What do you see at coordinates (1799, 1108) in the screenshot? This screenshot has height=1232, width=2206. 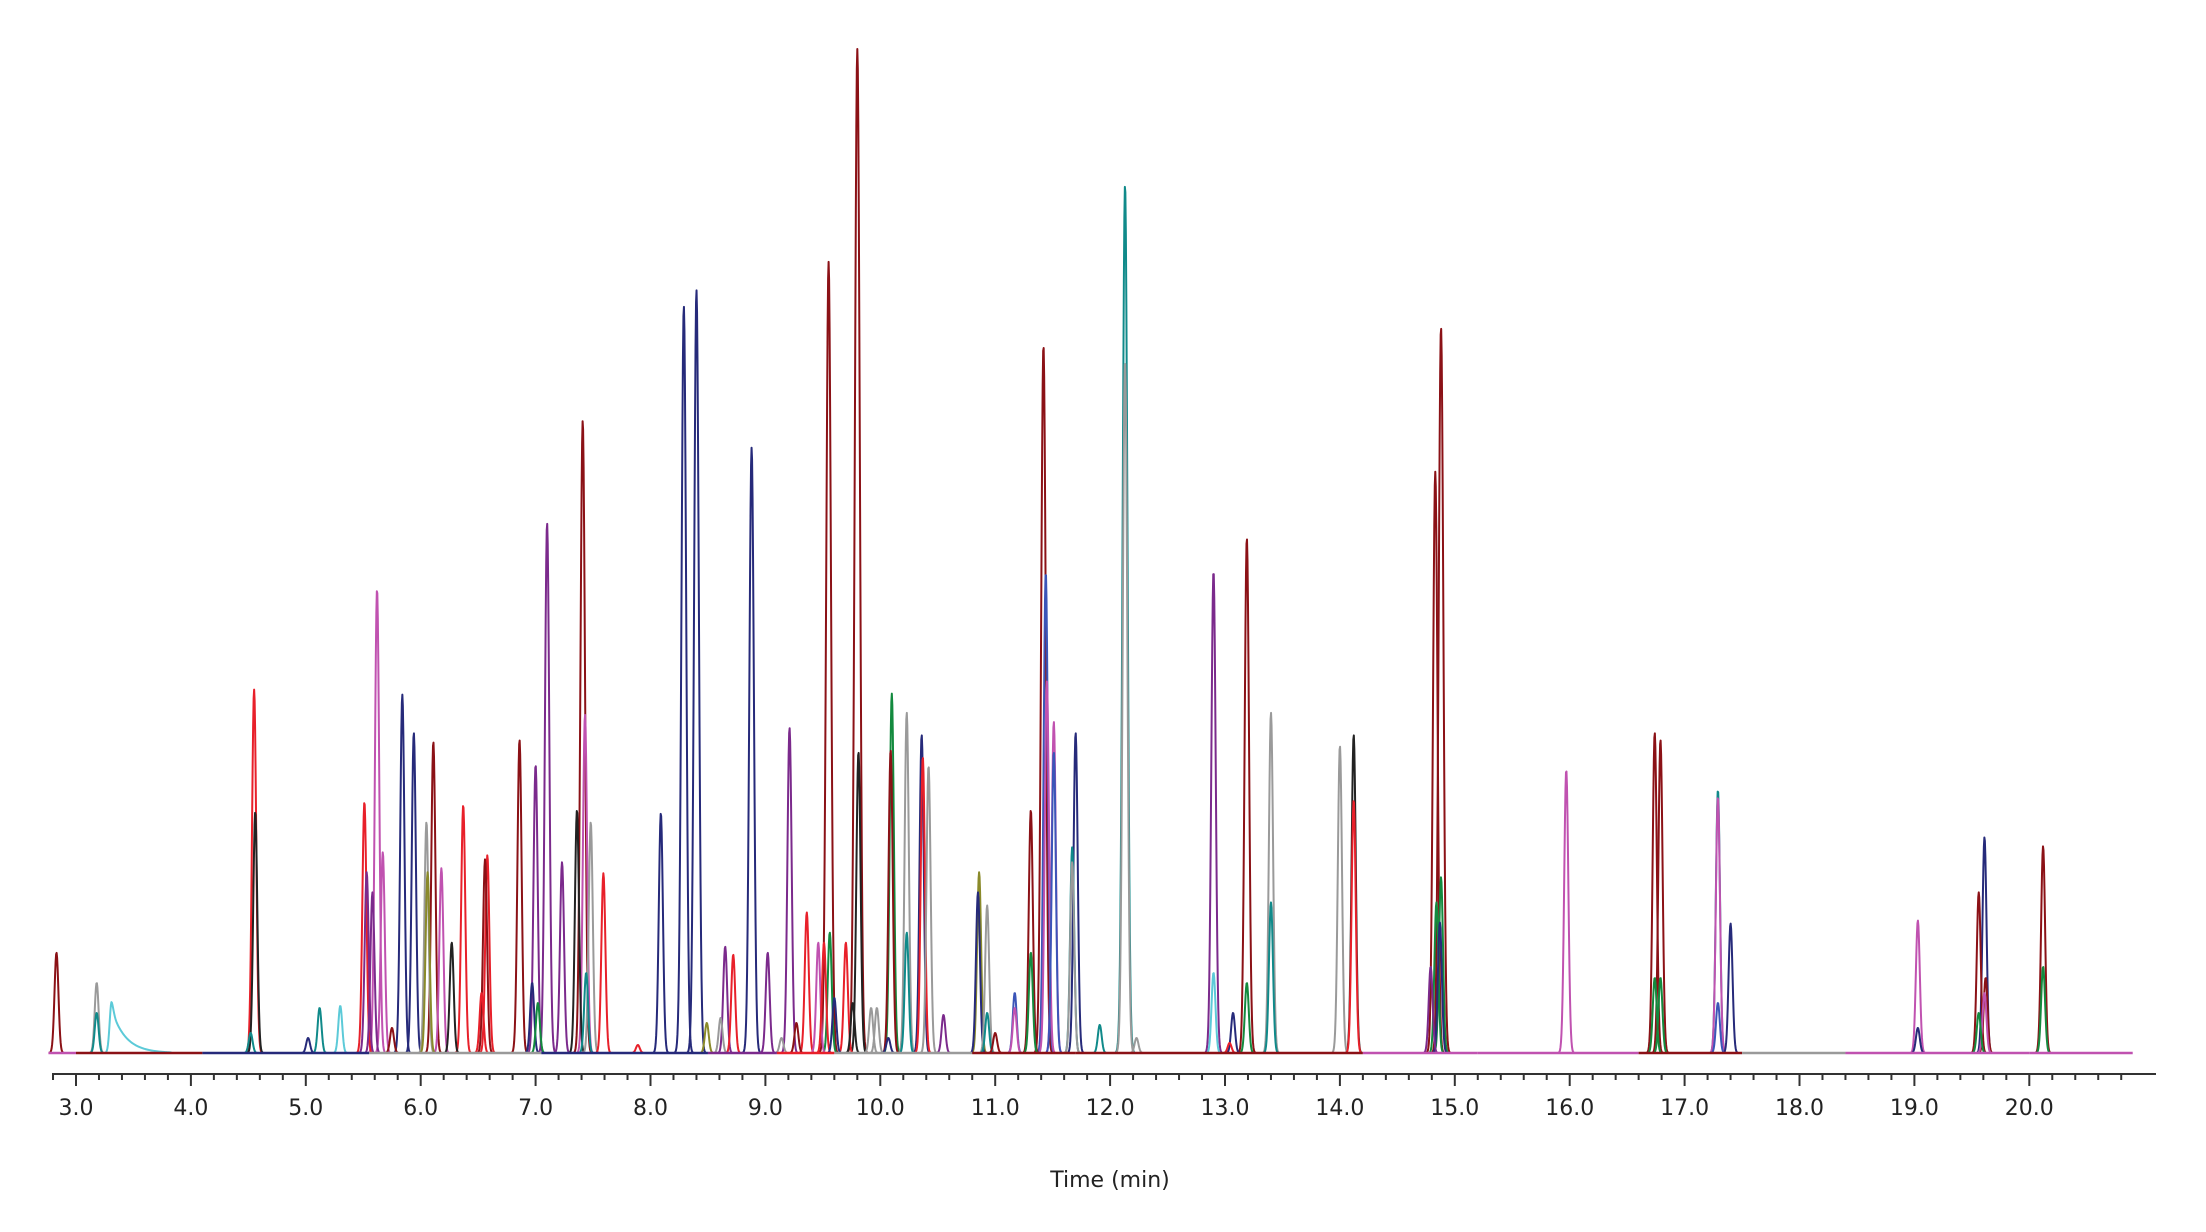 I see `x-tick-label: 18.0` at bounding box center [1799, 1108].